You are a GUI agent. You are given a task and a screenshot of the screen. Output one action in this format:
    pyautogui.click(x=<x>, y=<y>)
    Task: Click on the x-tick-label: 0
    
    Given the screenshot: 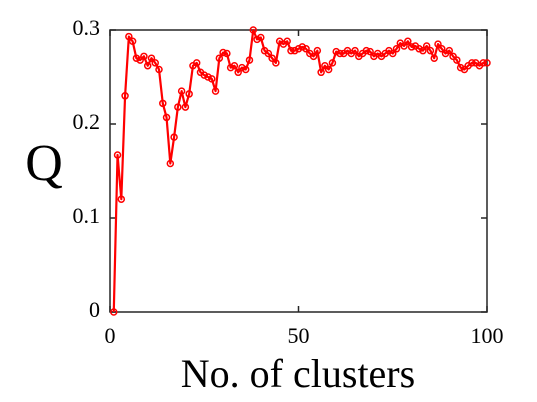 What is the action you would take?
    pyautogui.click(x=110, y=335)
    